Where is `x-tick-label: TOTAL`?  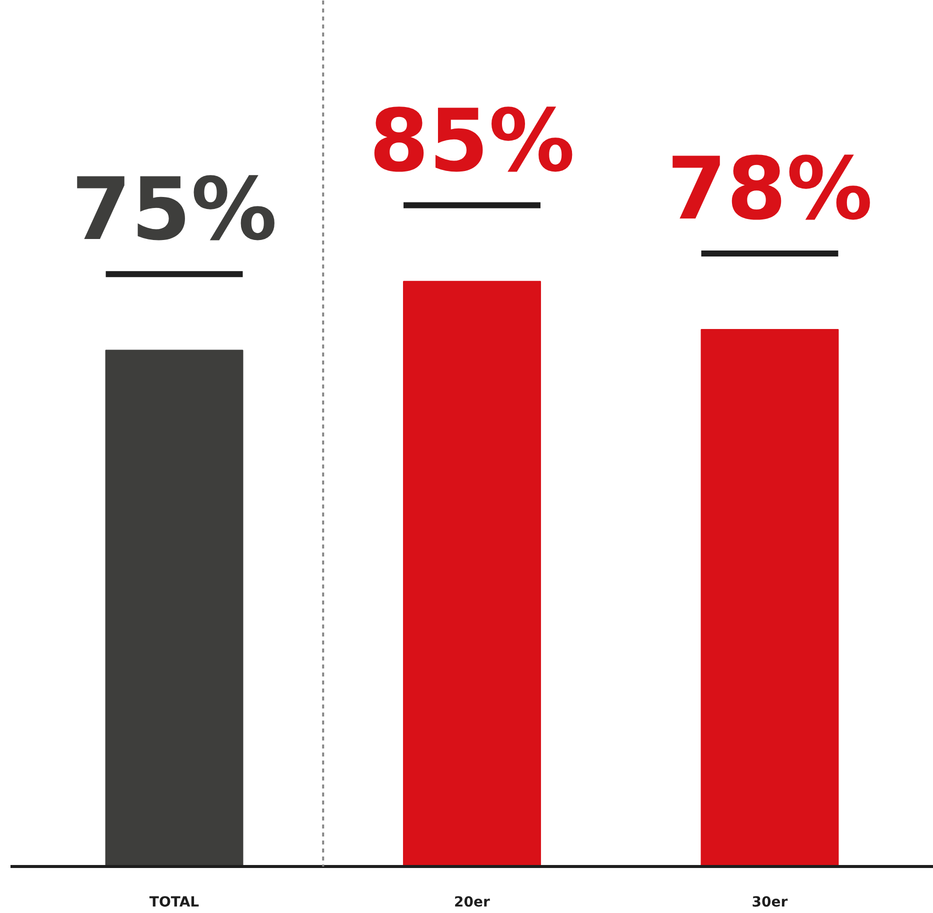 x-tick-label: TOTAL is located at coordinates (174, 902).